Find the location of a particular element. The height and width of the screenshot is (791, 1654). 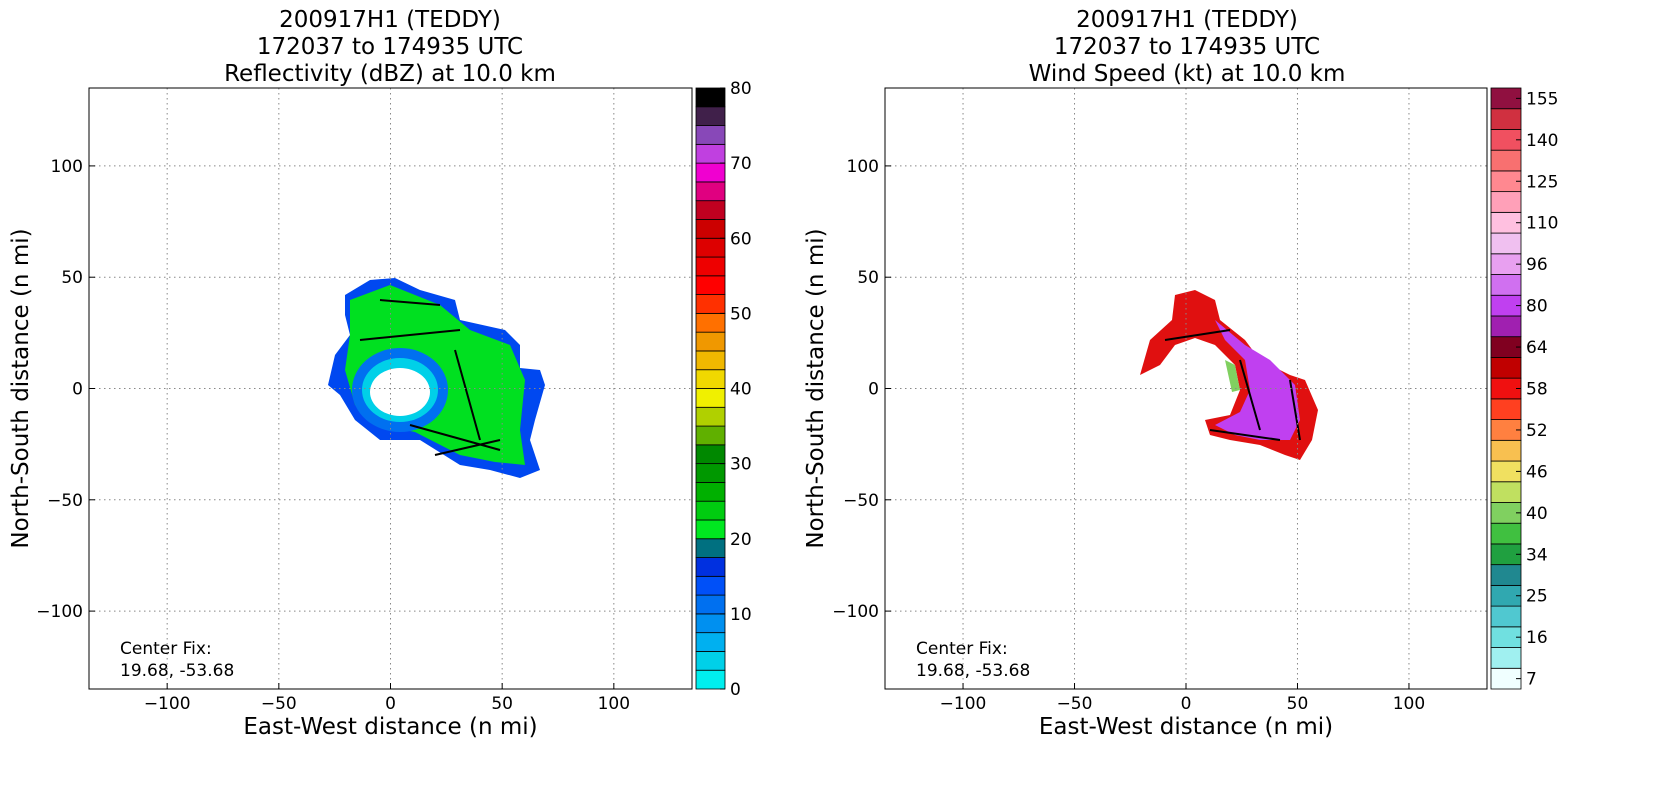

reflectivity-field is located at coordinates (436, 378).